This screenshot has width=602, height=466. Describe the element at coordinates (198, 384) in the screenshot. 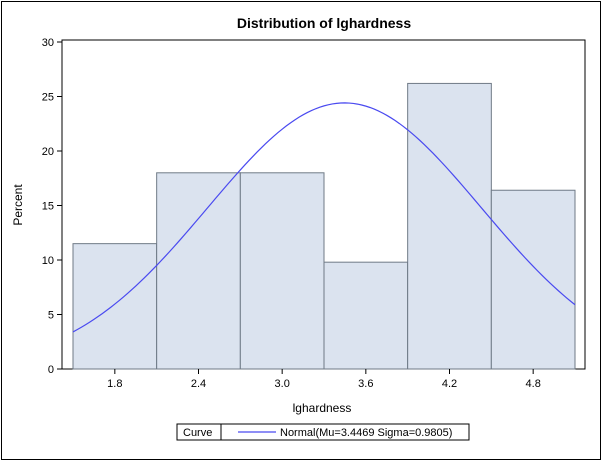

I see `x-tick-label: 2.4` at that location.